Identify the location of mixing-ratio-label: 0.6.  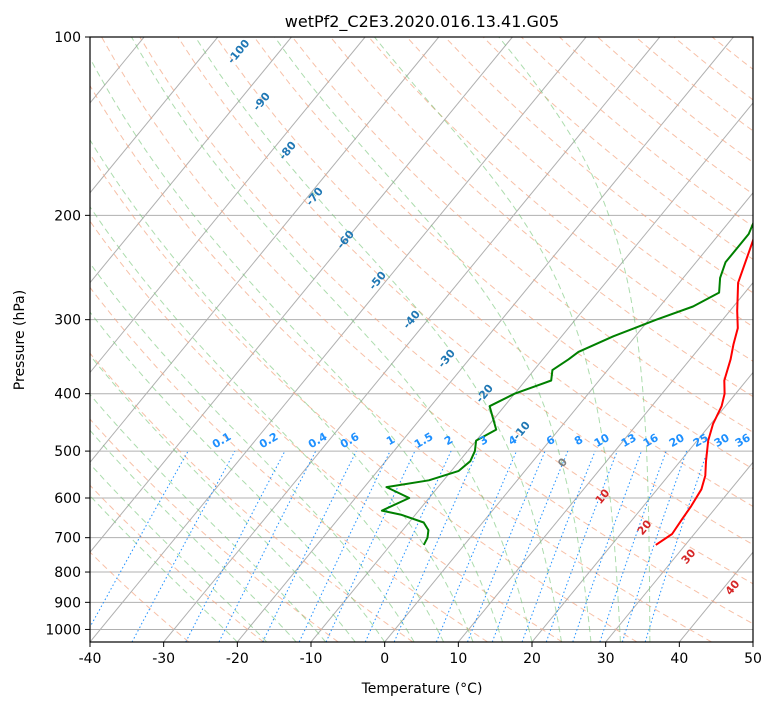
(350, 440).